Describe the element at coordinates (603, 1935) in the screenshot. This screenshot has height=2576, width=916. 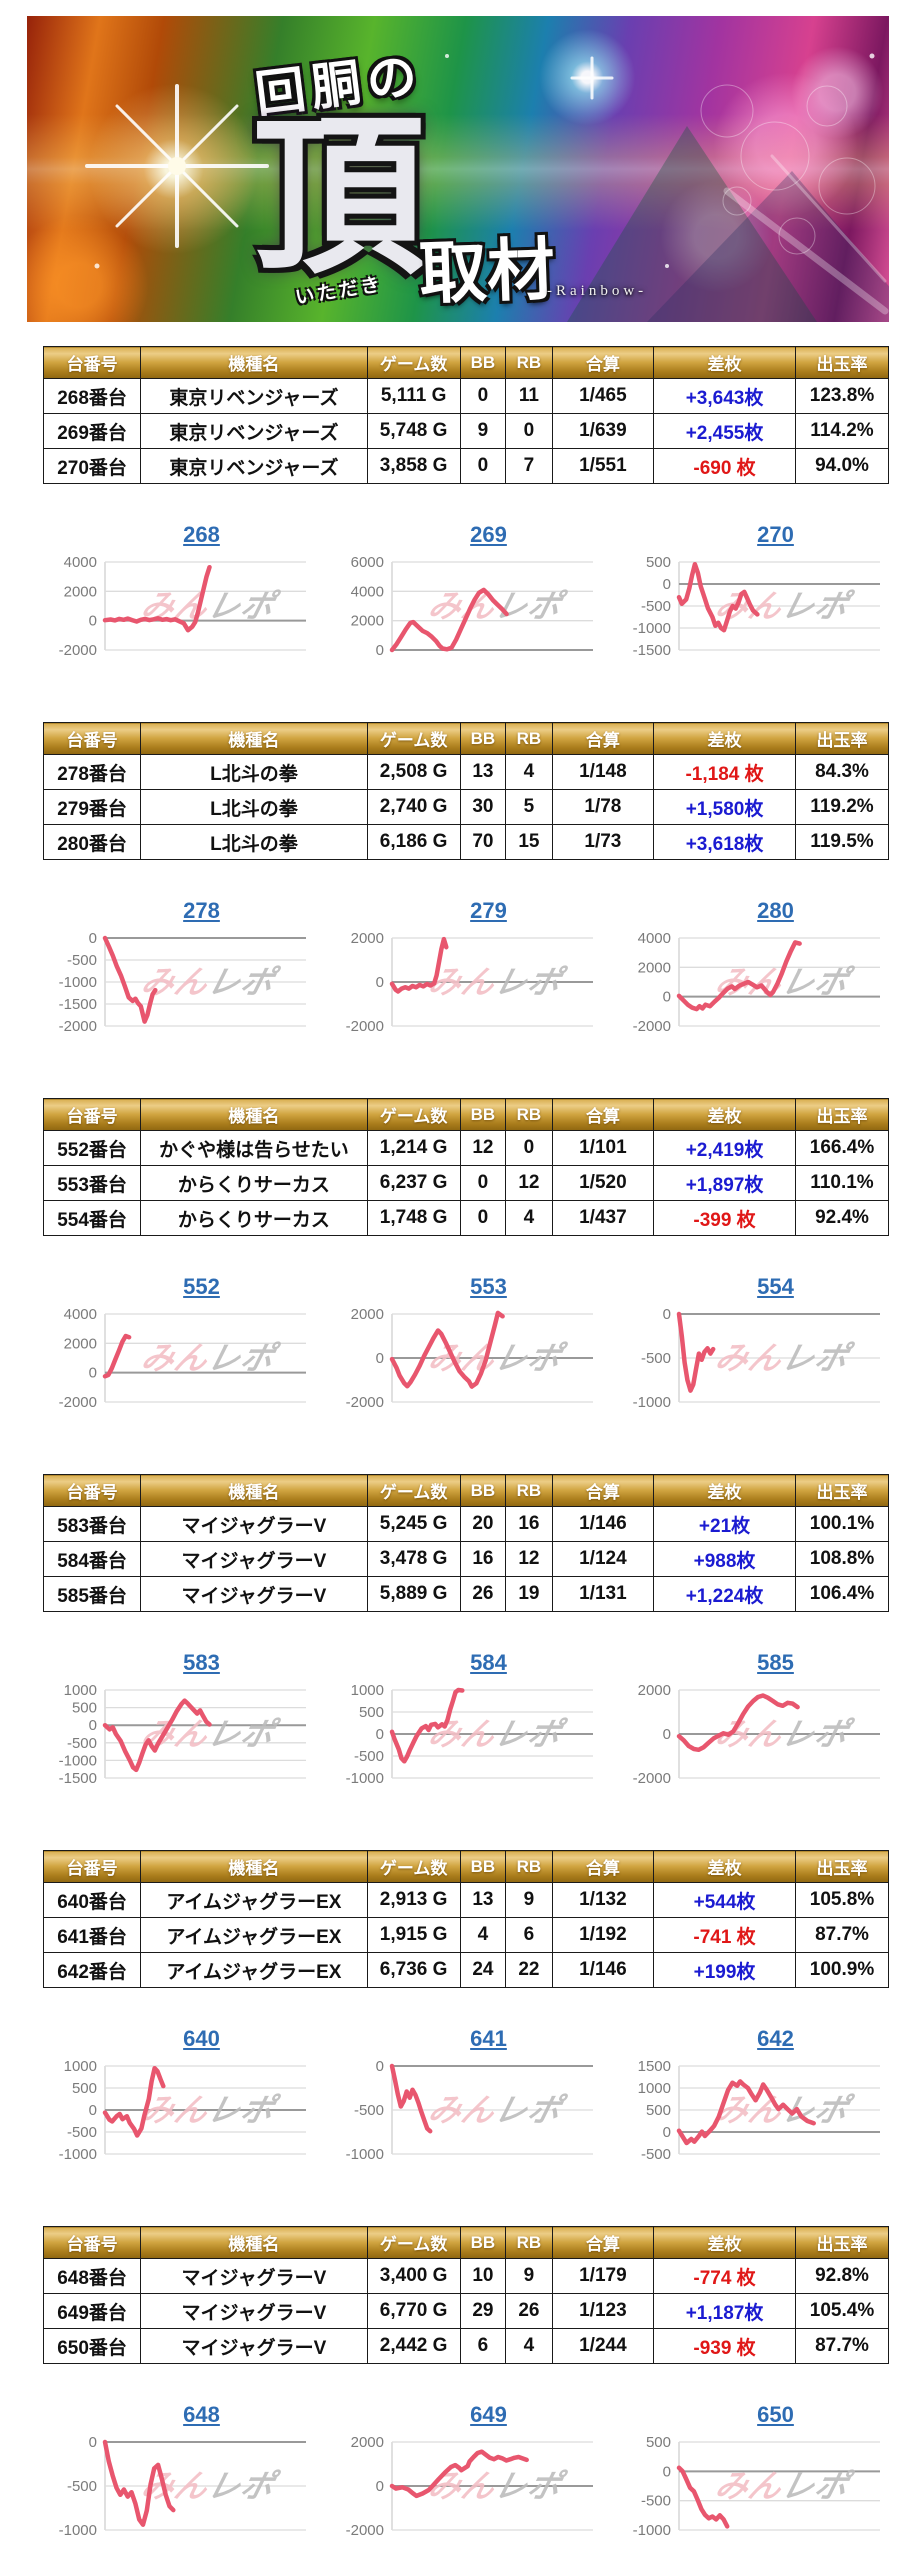
I see `combined-rate-cell: 1/192` at that location.